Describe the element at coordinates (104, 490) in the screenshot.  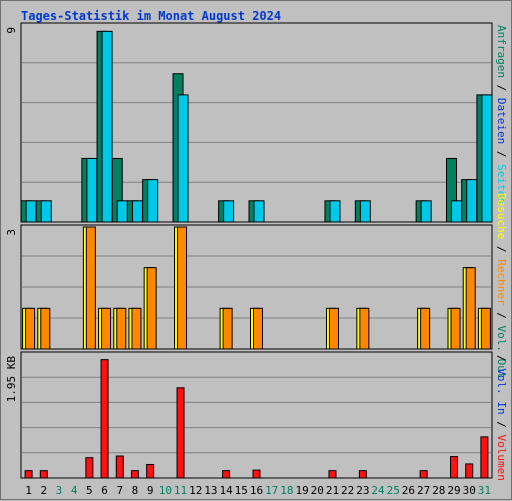
I see `x-tick-label: 6` at that location.